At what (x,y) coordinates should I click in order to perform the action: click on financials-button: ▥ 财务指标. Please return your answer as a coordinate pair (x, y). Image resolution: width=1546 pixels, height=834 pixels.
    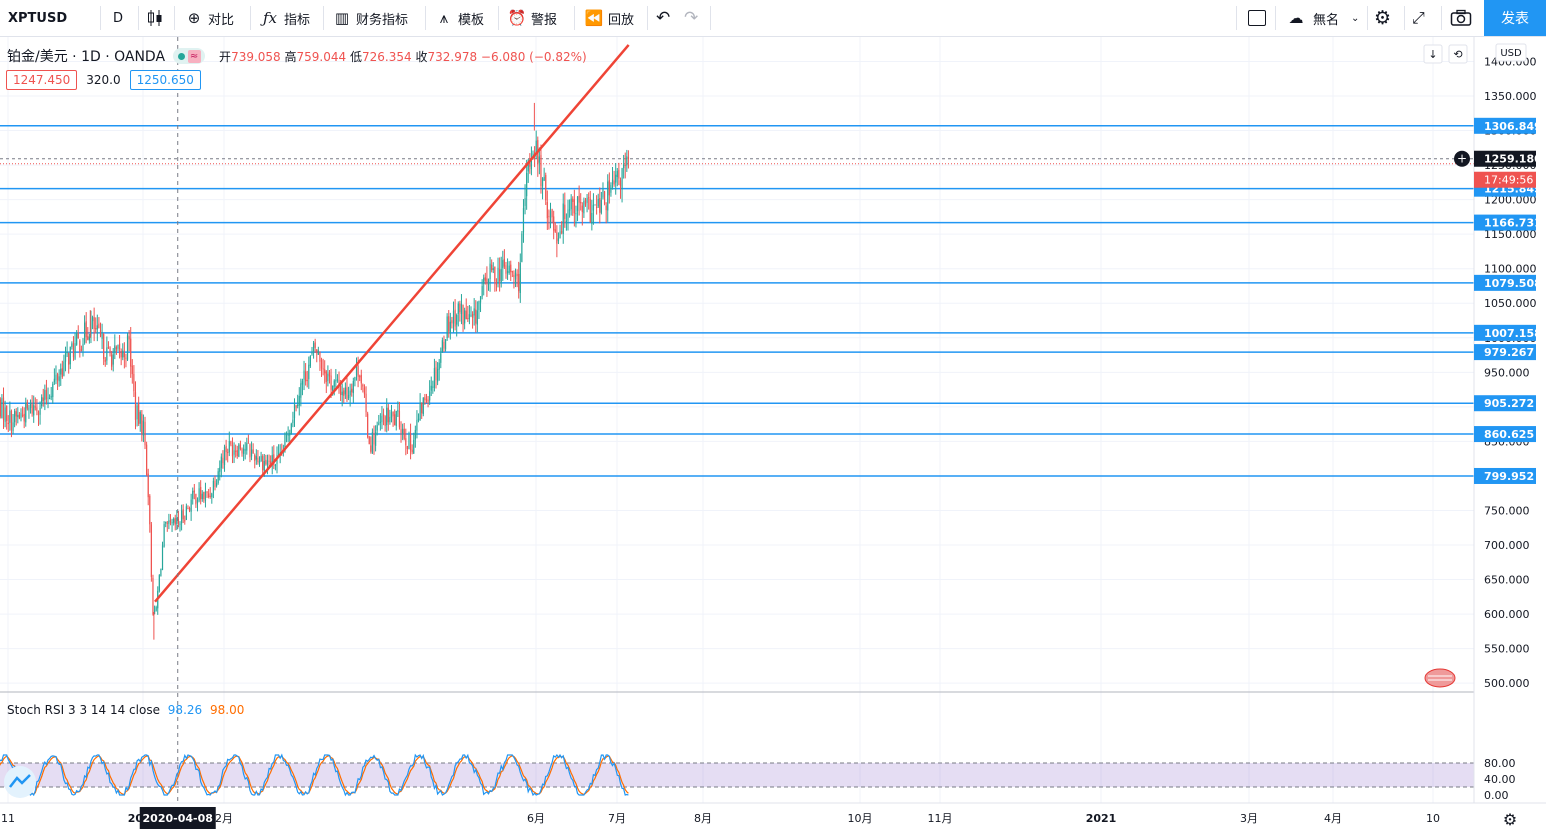
    Looking at the image, I should click on (370, 18).